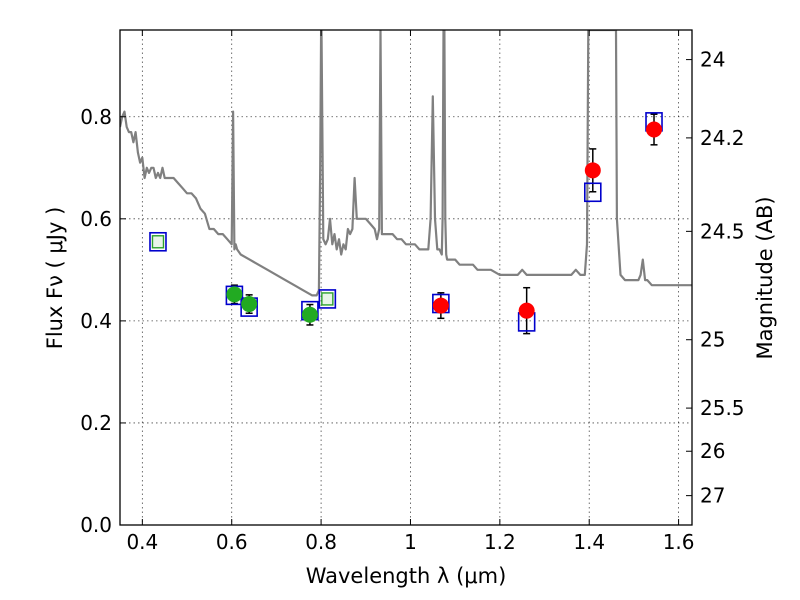  I want to click on magnitude-tick-label: 24.2, so click(722, 138).